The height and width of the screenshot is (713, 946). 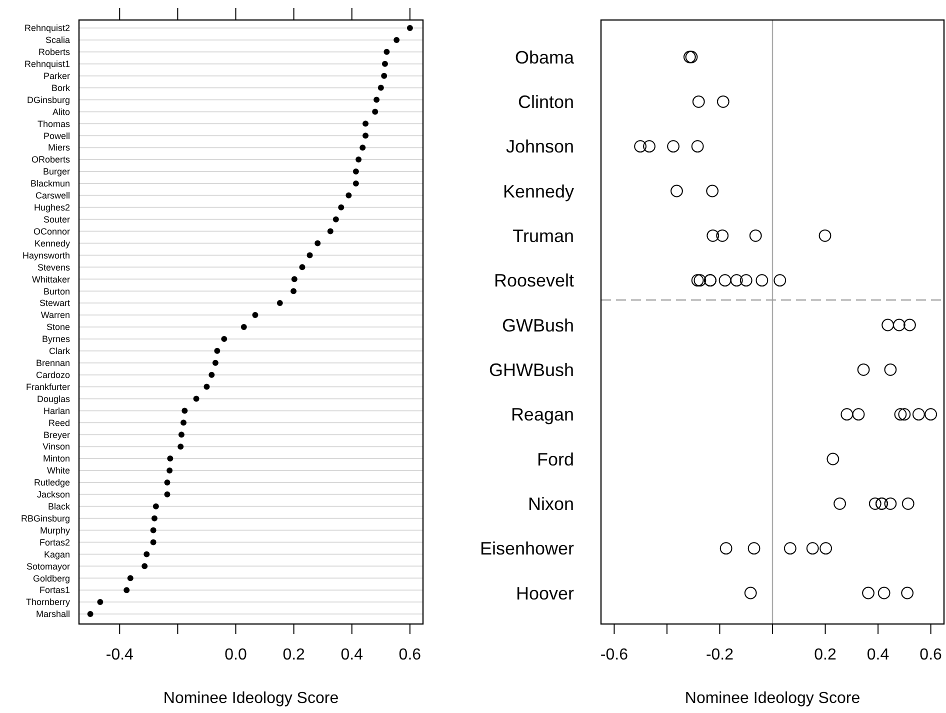 What do you see at coordinates (50, 159) in the screenshot?
I see `y-tick-label: ORoberts` at bounding box center [50, 159].